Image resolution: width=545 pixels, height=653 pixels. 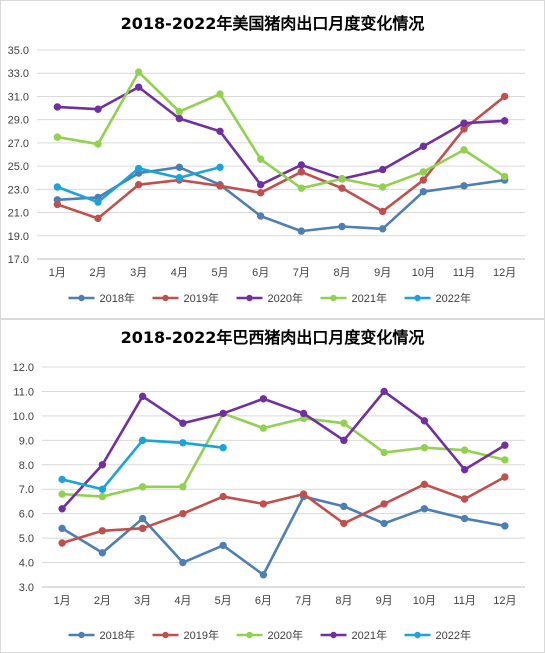 I want to click on x-tick-label: 9月, so click(x=382, y=273).